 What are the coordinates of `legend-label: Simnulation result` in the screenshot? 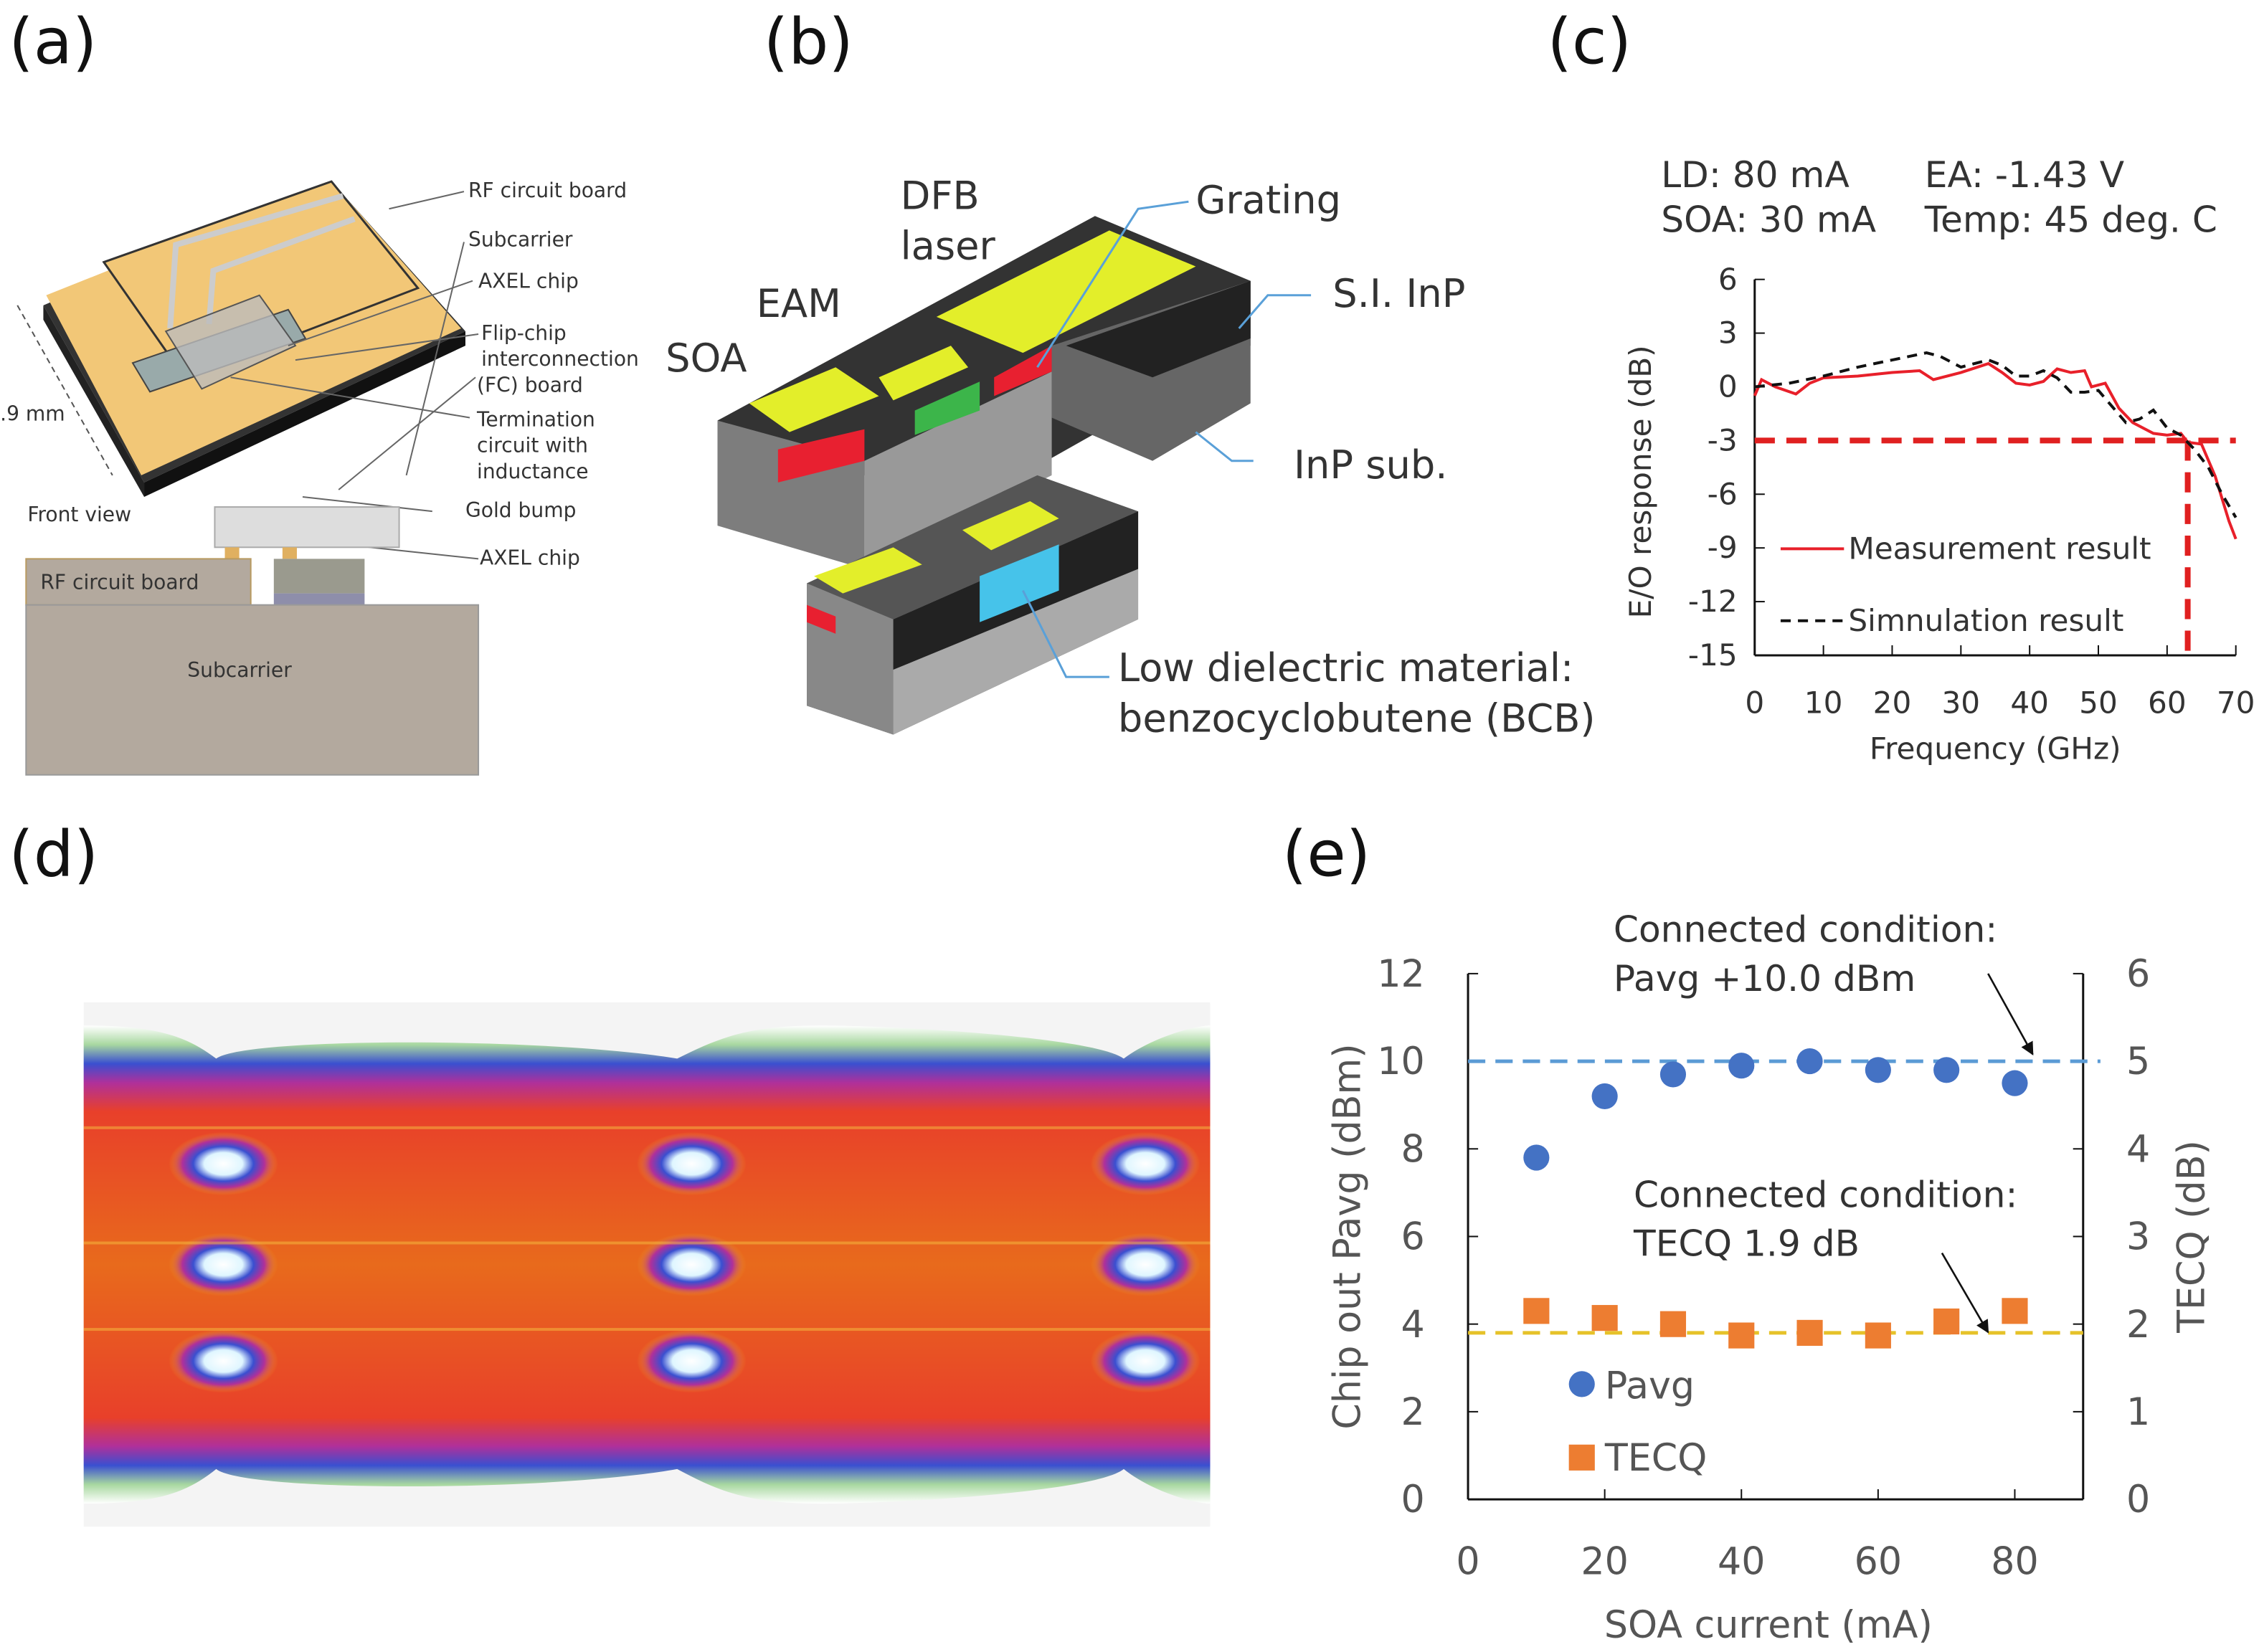 It's located at (1986, 620).